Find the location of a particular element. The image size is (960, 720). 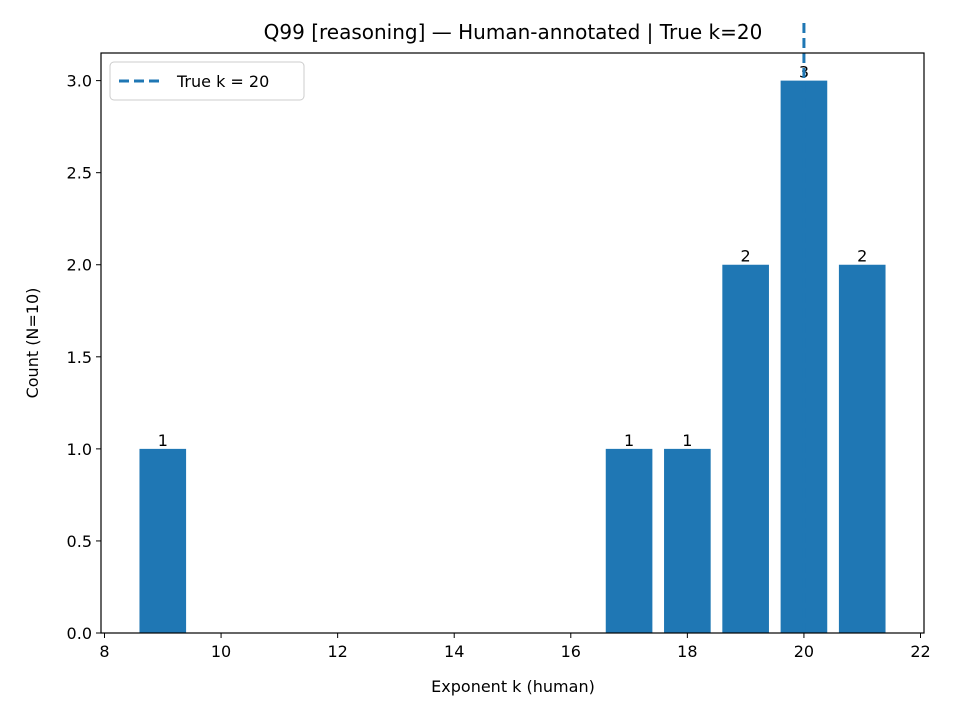

x-tick-label: 12 is located at coordinates (337, 651).